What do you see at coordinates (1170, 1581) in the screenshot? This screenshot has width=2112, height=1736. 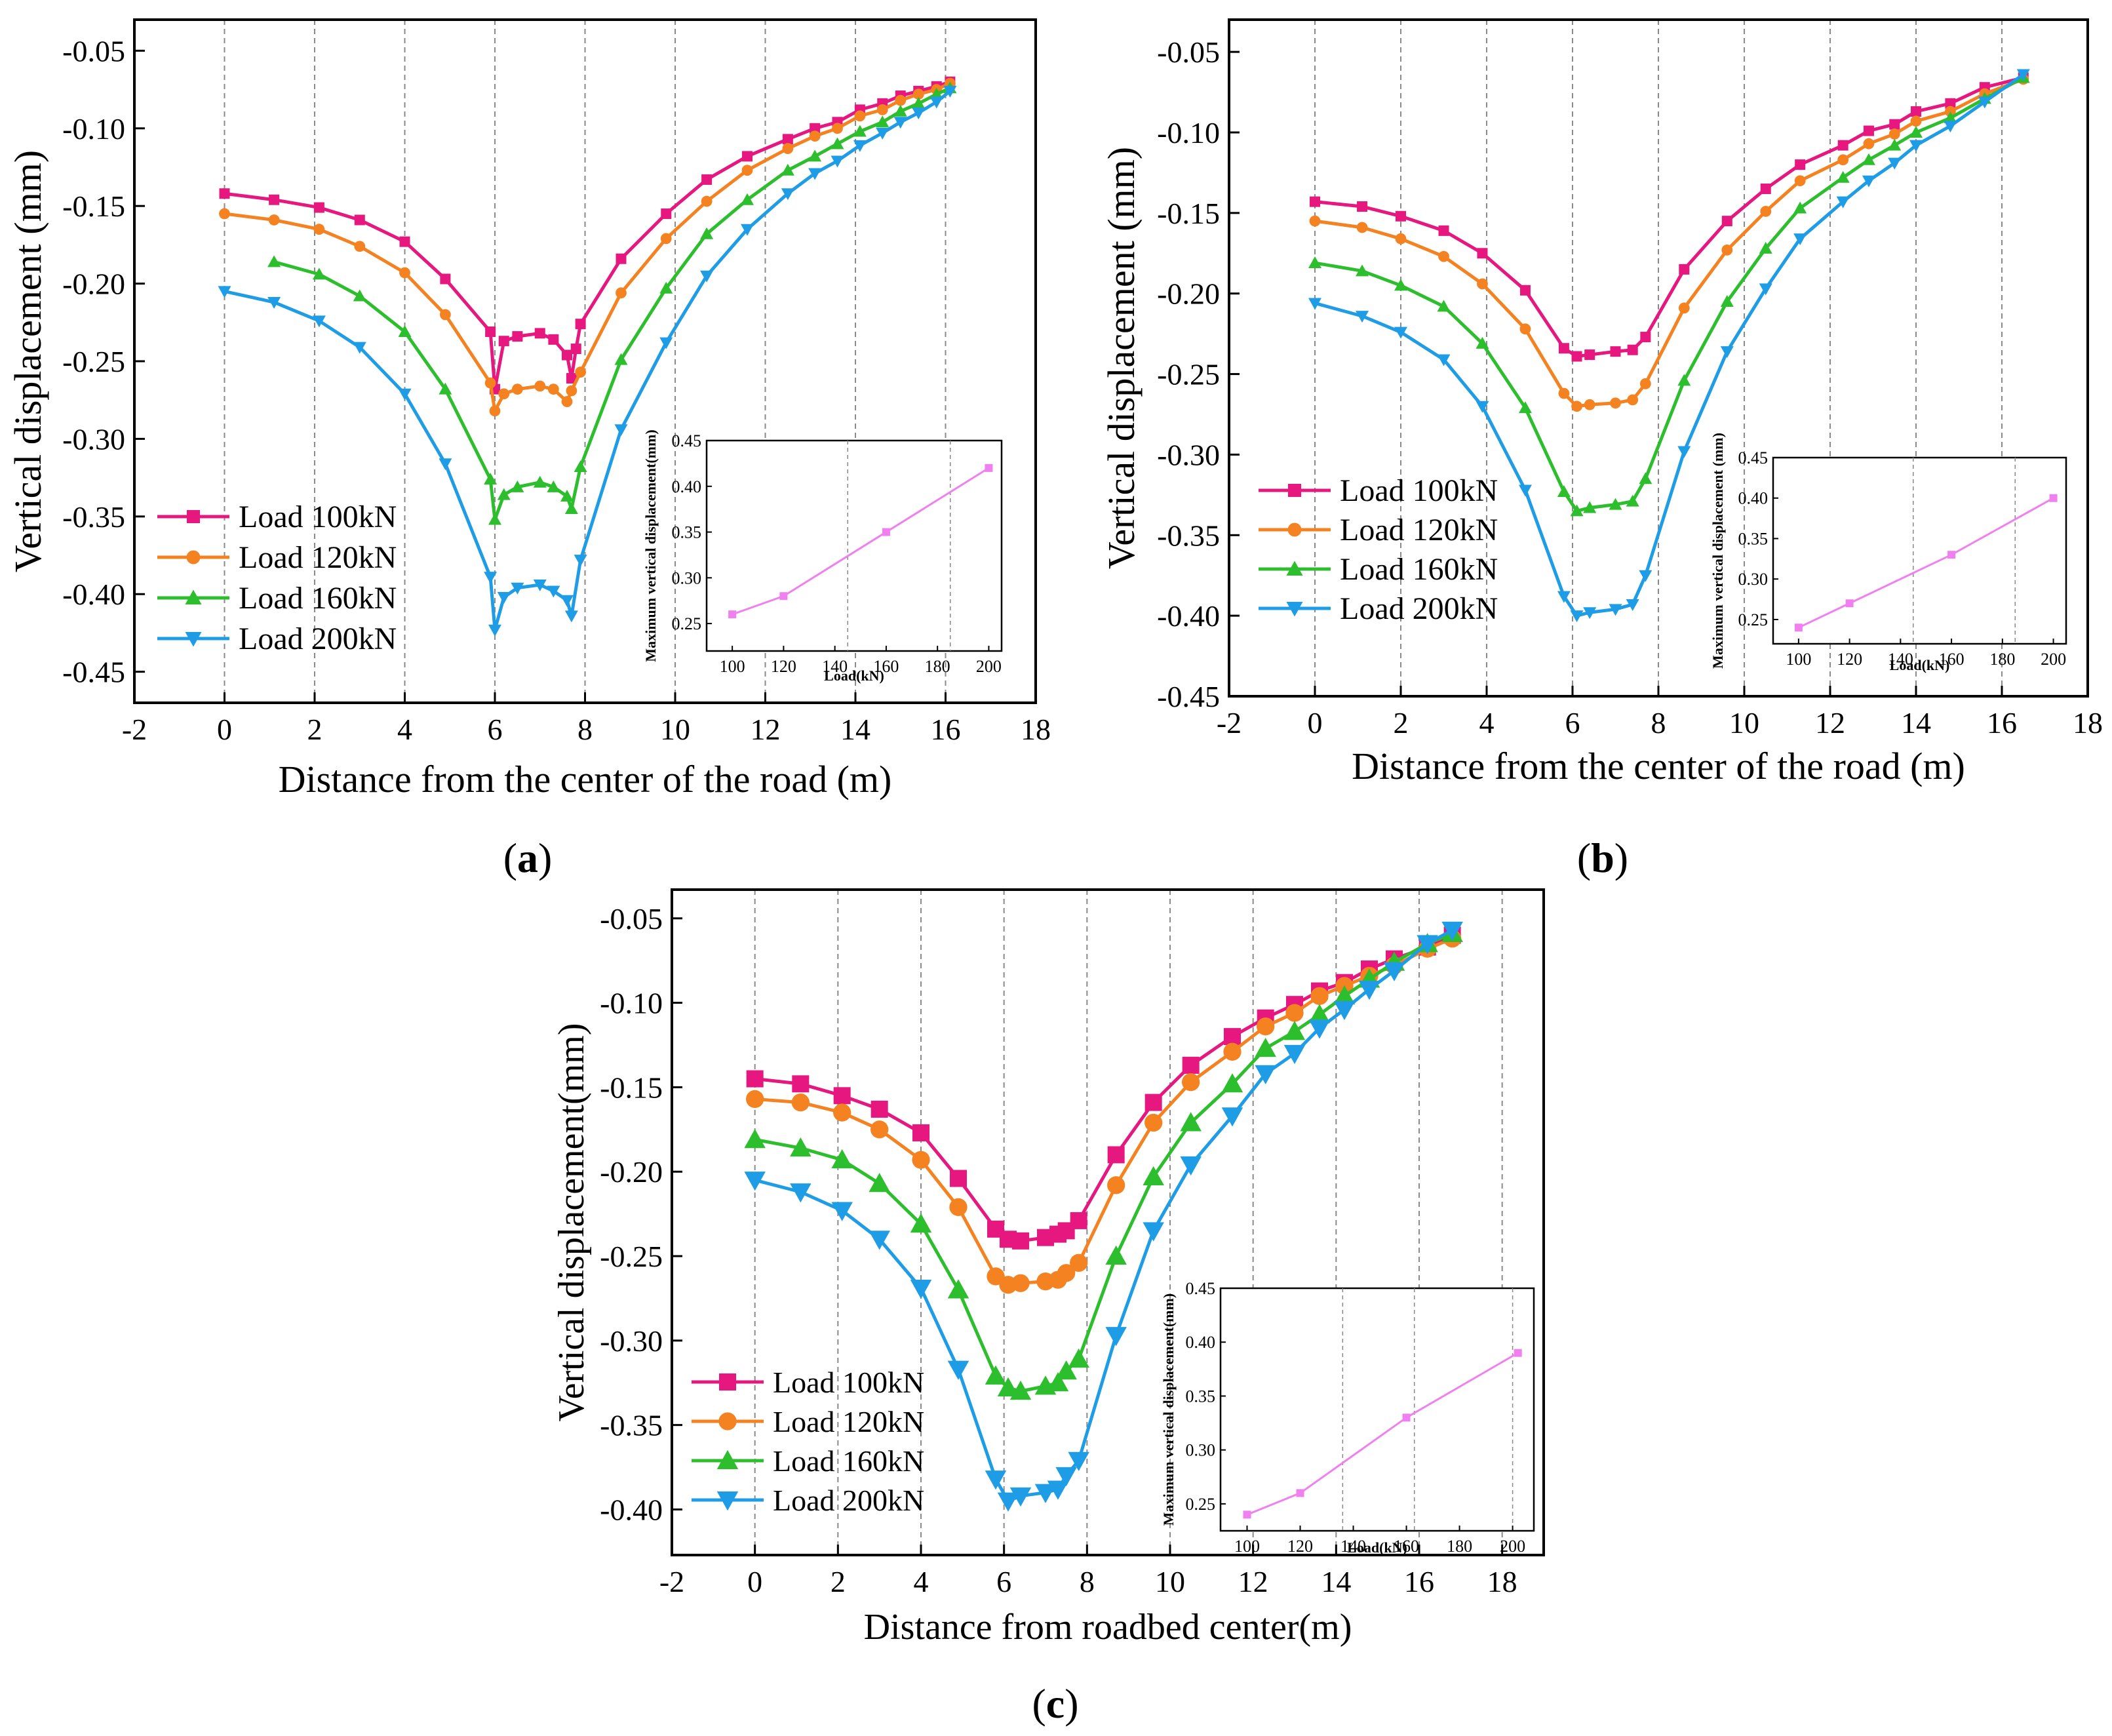 I see `x-tick-label: 10` at bounding box center [1170, 1581].